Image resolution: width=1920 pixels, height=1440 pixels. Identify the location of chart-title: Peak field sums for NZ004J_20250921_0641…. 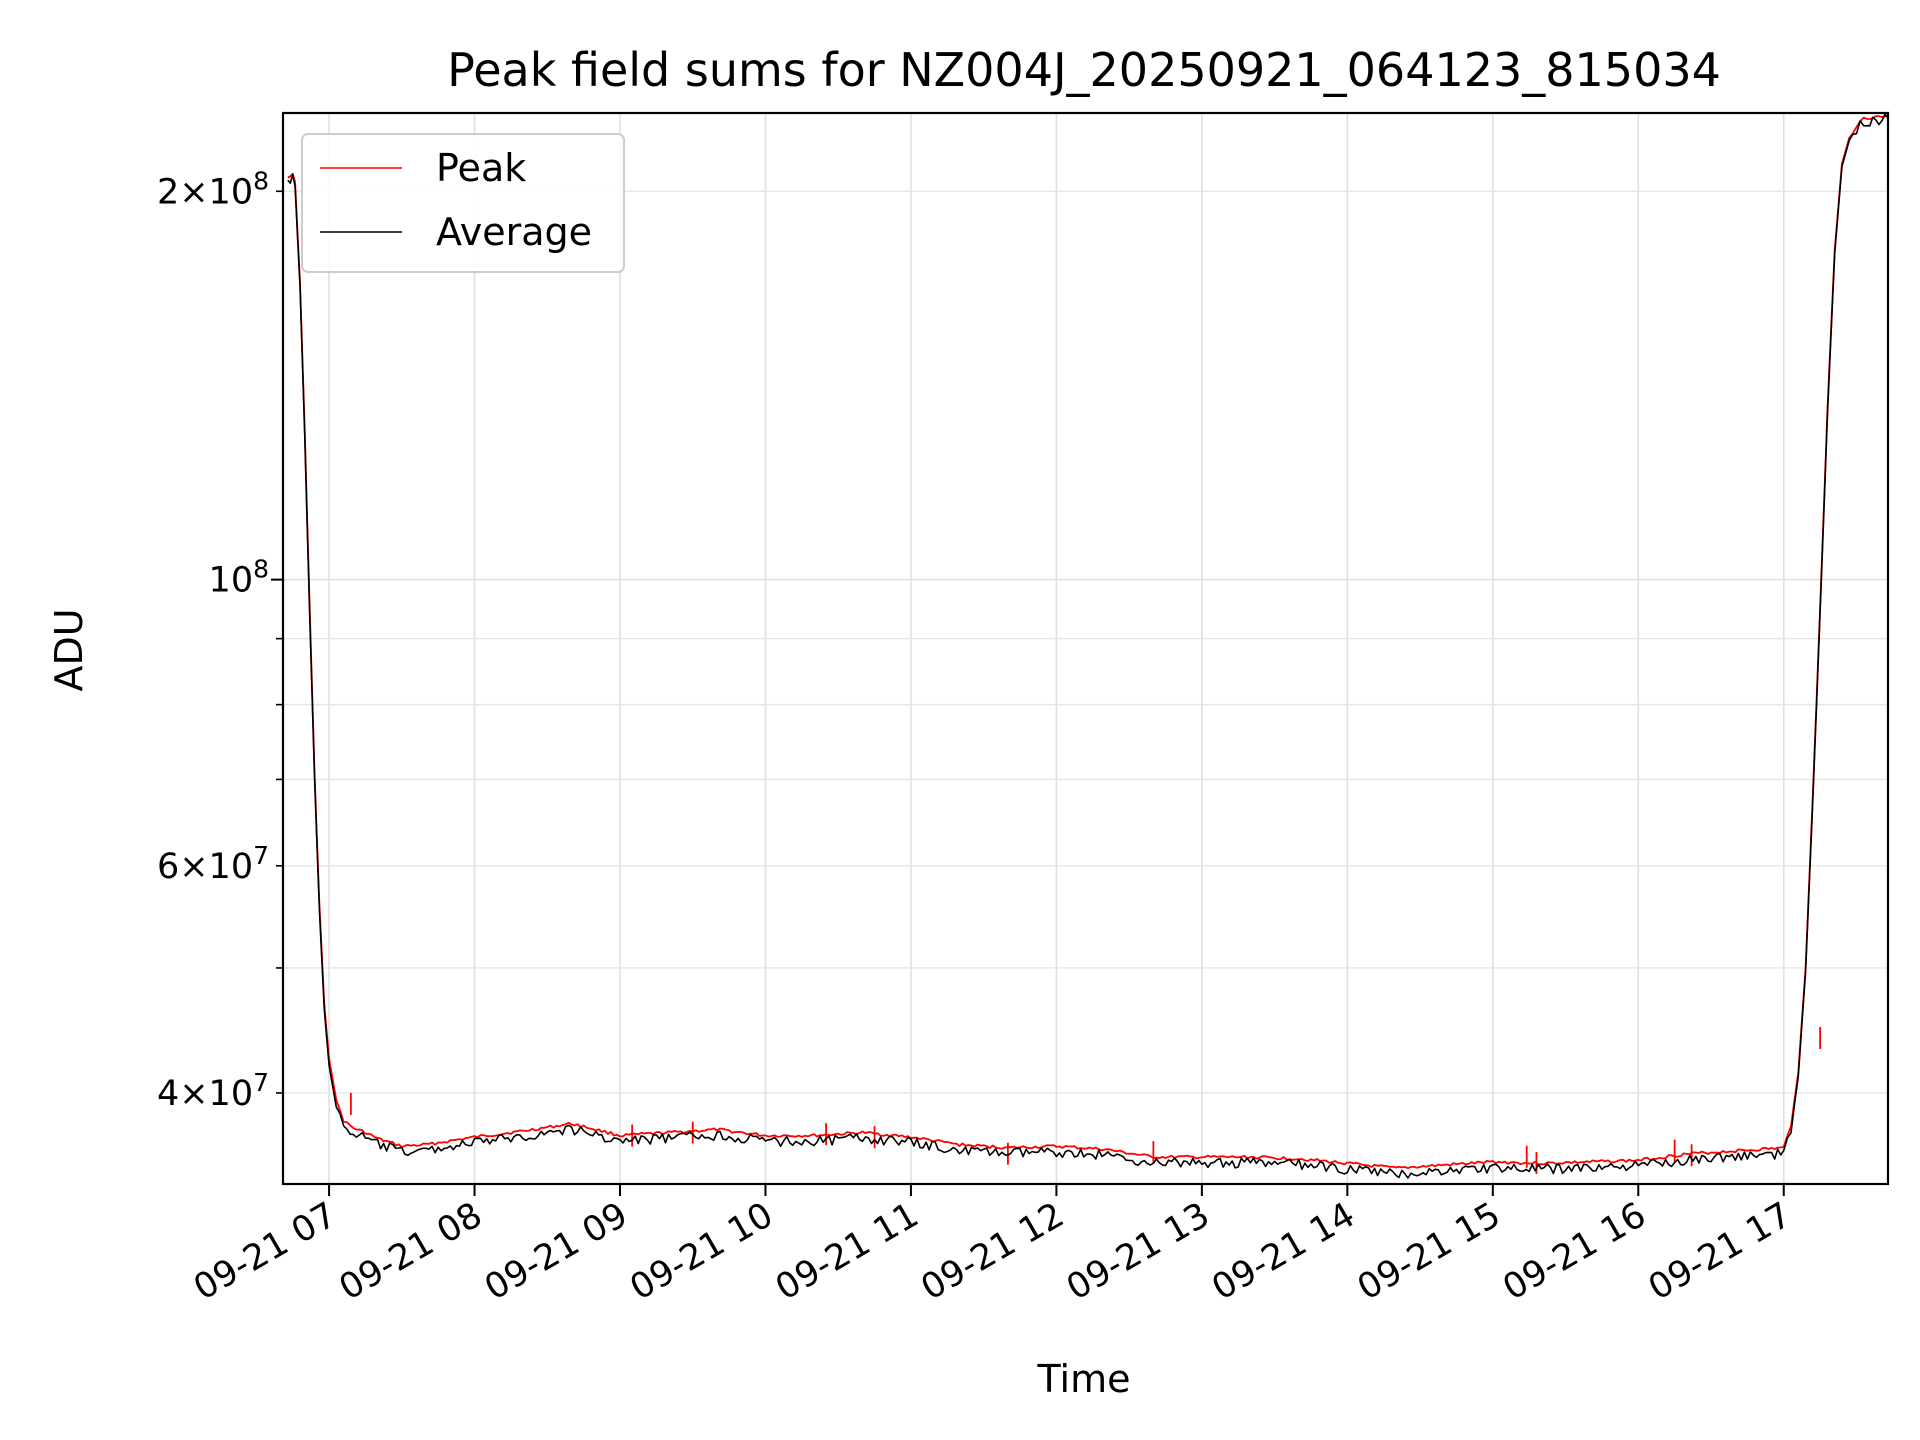
(1084, 70).